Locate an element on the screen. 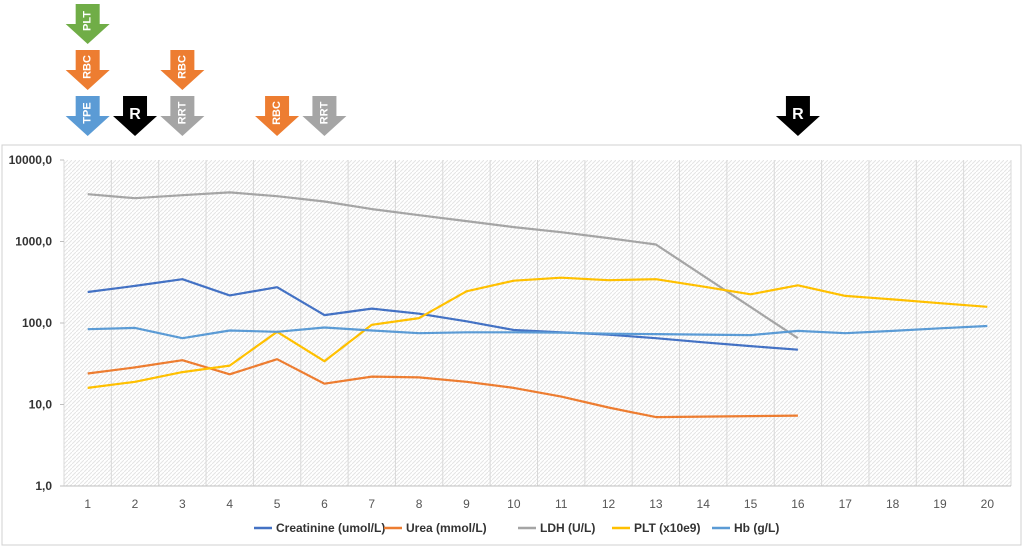  x-tick-label: 17 is located at coordinates (846, 504).